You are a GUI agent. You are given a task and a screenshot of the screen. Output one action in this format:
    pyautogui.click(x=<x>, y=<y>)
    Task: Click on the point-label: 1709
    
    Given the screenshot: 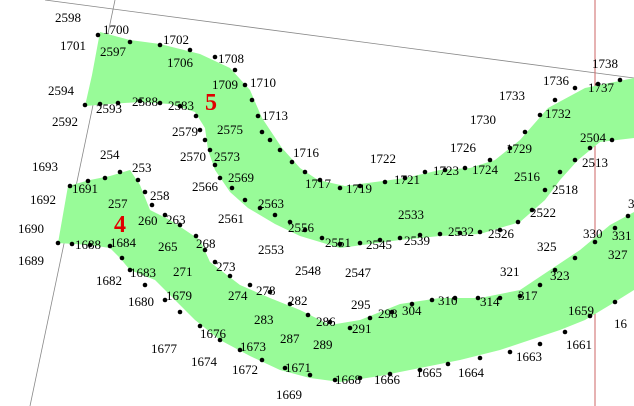 What is the action you would take?
    pyautogui.click(x=225, y=84)
    